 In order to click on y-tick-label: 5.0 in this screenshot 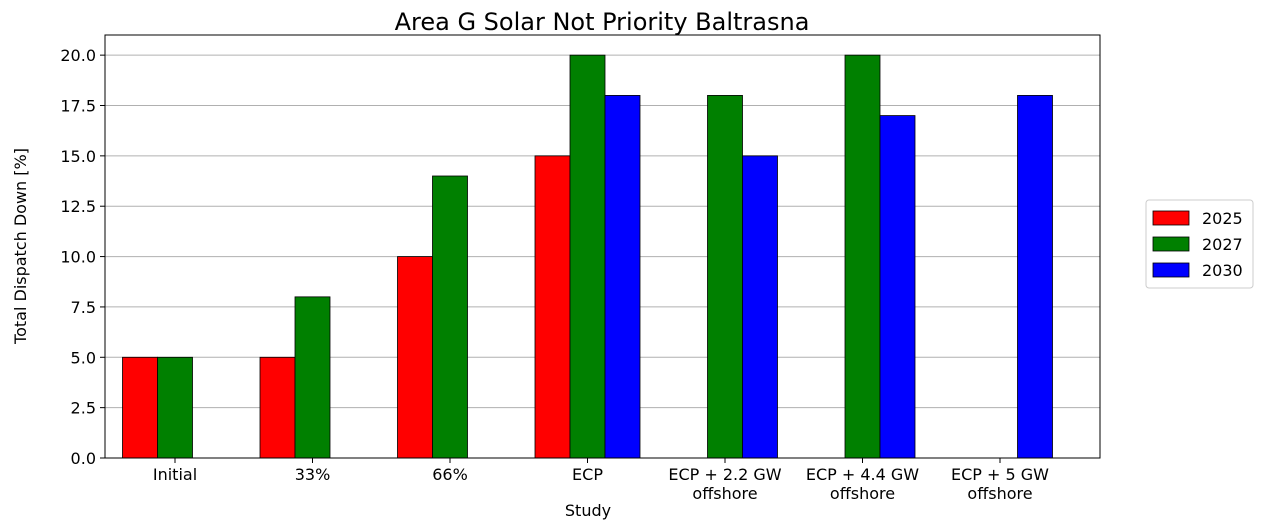, I will do `click(83, 357)`.